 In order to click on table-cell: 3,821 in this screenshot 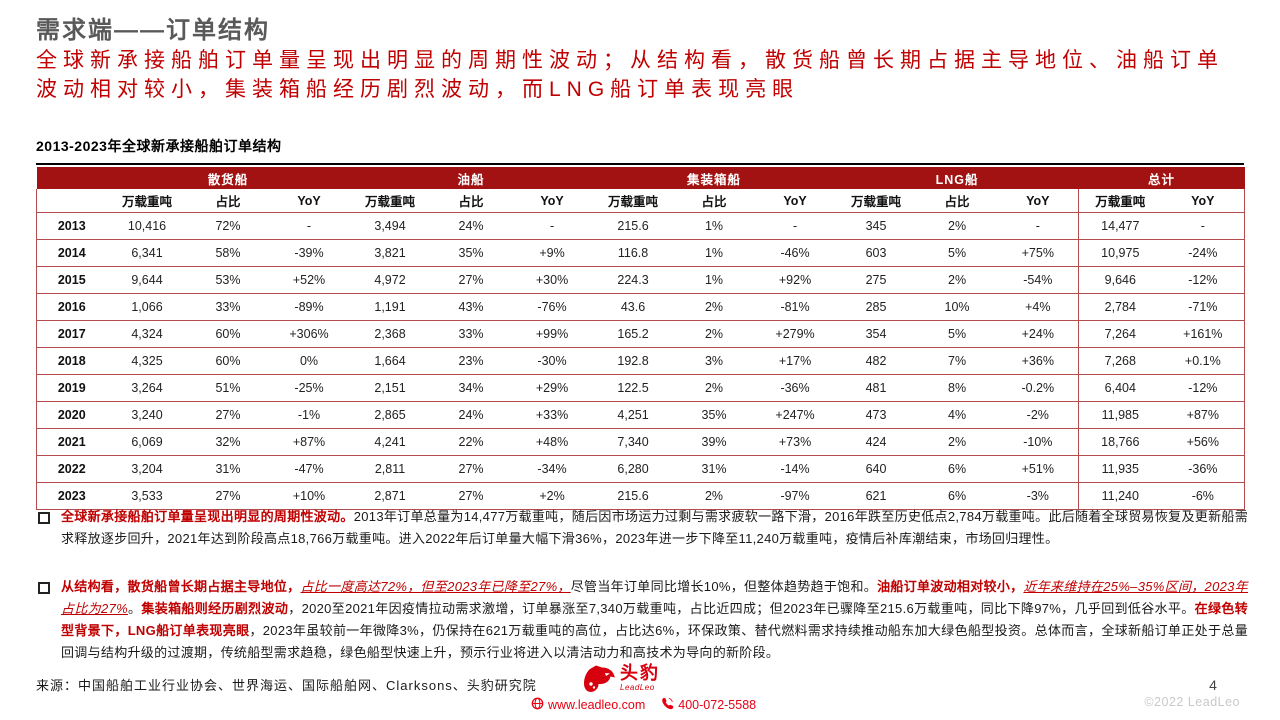, I will do `click(390, 253)`.